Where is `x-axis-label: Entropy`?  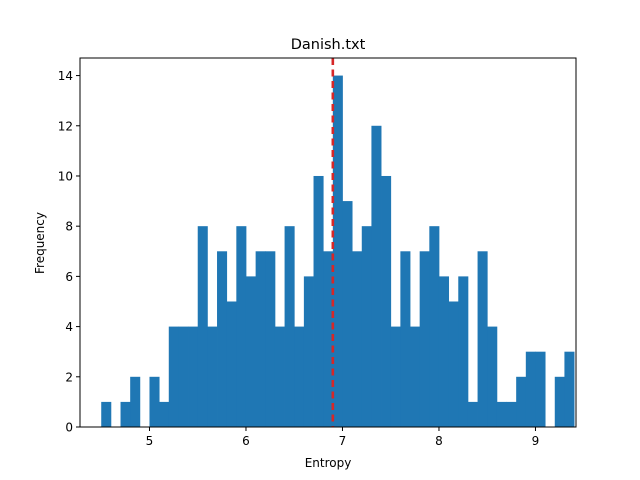
x-axis-label: Entropy is located at coordinates (328, 463).